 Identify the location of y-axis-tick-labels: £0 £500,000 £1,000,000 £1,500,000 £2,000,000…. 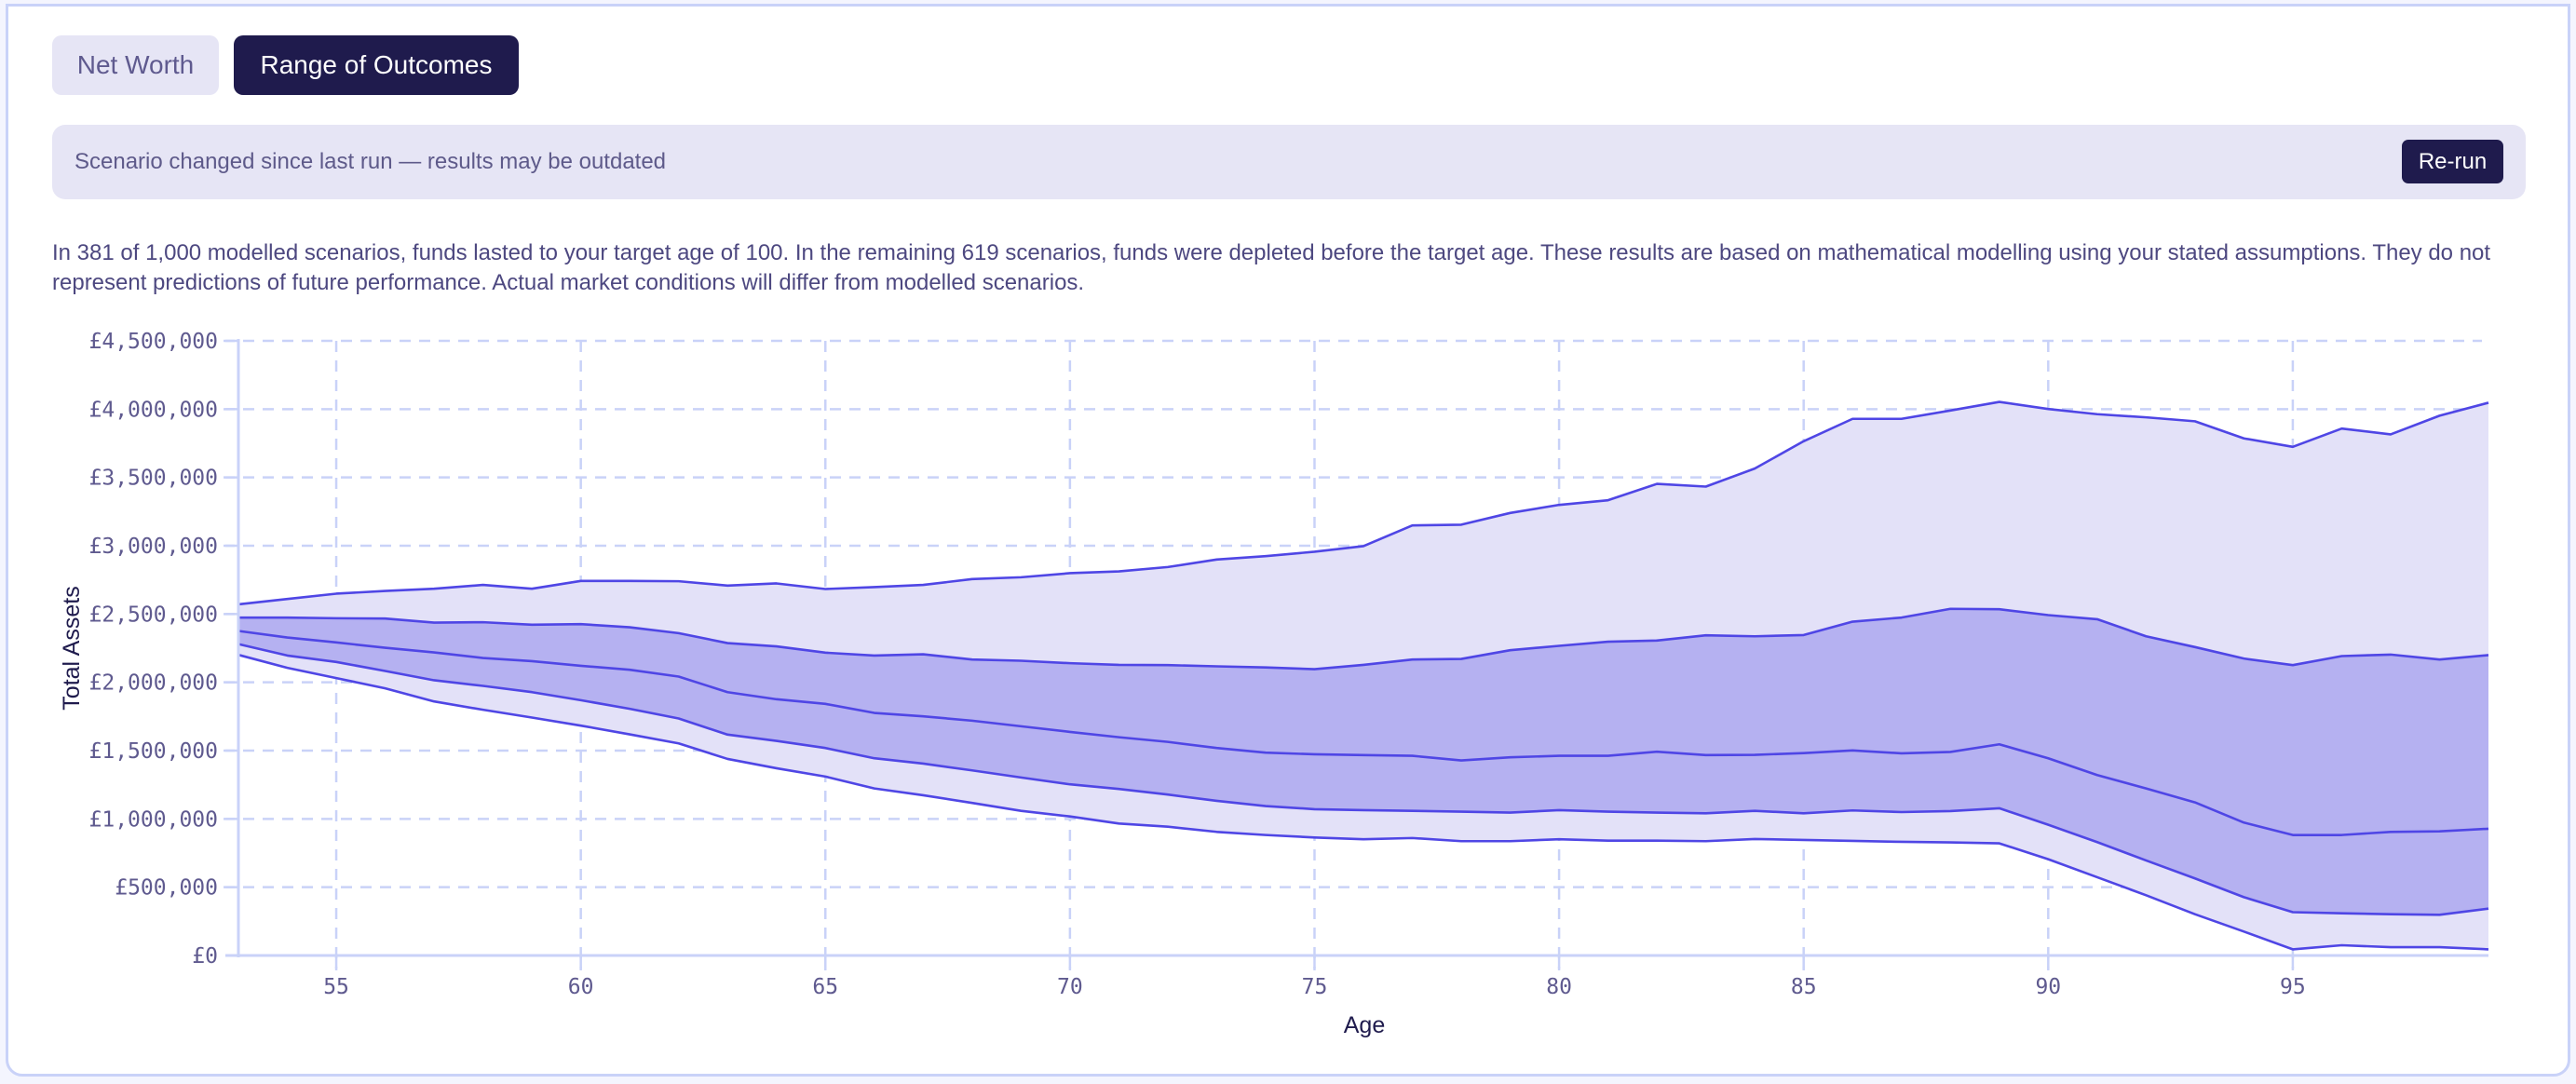
(153, 650).